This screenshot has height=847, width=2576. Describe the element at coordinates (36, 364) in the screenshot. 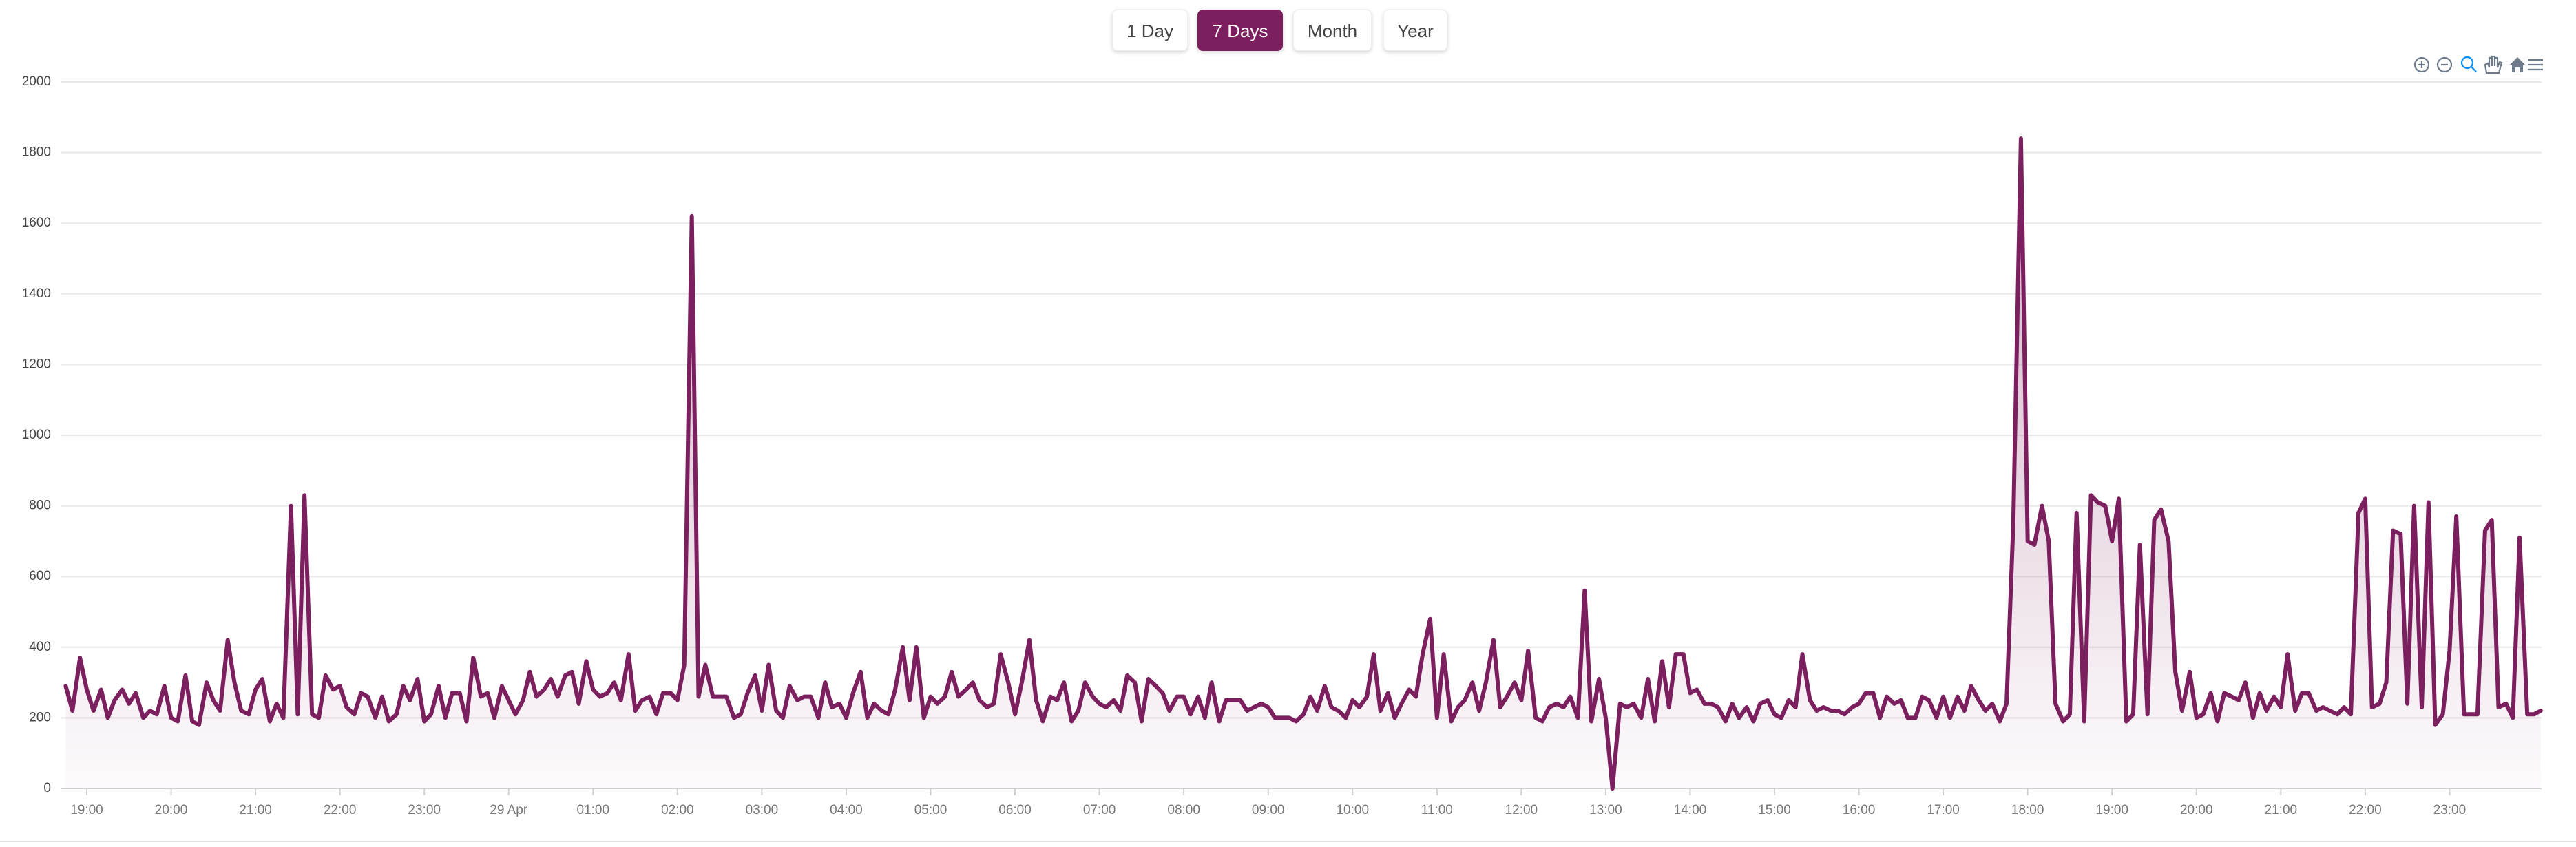

I see `y-tick-label: 1200` at that location.